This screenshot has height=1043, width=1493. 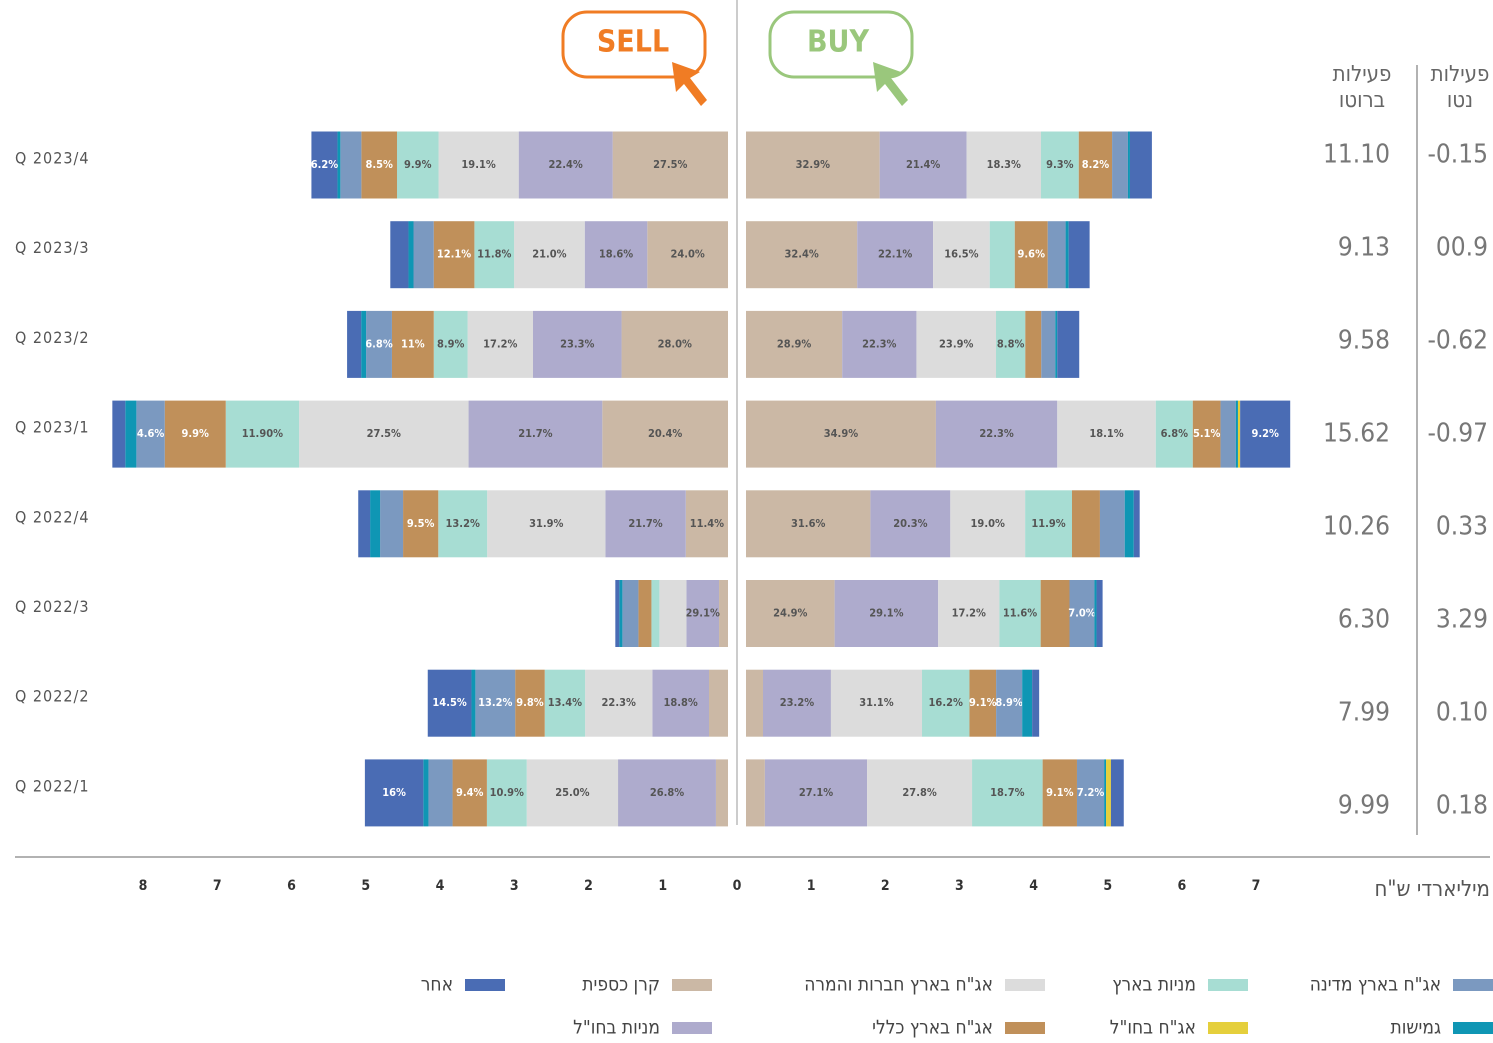 What do you see at coordinates (910, 523) in the screenshot?
I see `data-label: 20.3%` at bounding box center [910, 523].